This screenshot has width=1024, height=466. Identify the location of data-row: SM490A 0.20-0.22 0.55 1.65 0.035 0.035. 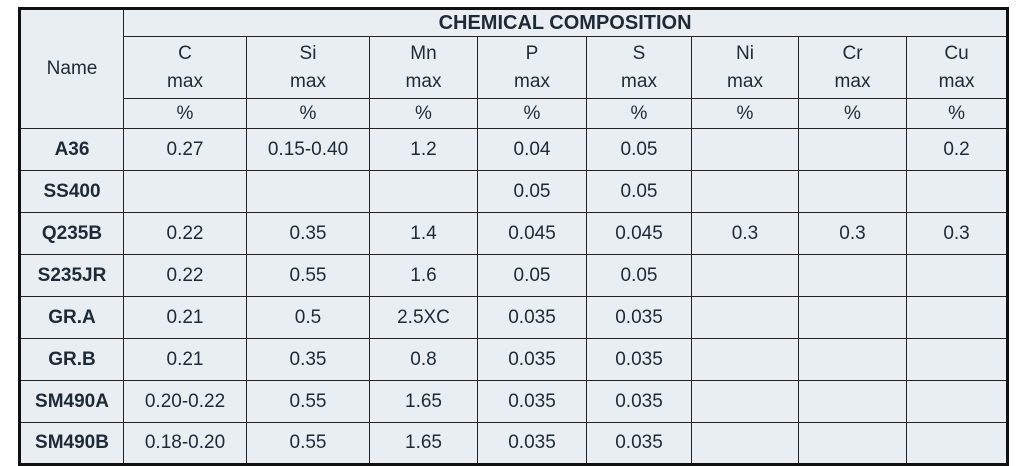
(514, 401).